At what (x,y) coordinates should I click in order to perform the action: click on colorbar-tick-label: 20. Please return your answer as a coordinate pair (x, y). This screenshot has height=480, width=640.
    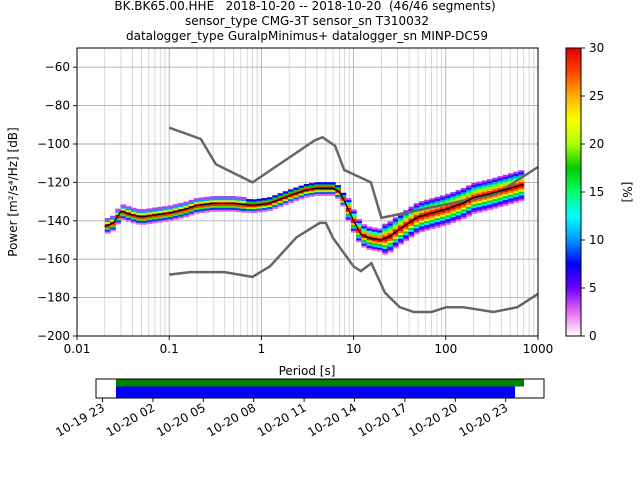
    Looking at the image, I should click on (596, 144).